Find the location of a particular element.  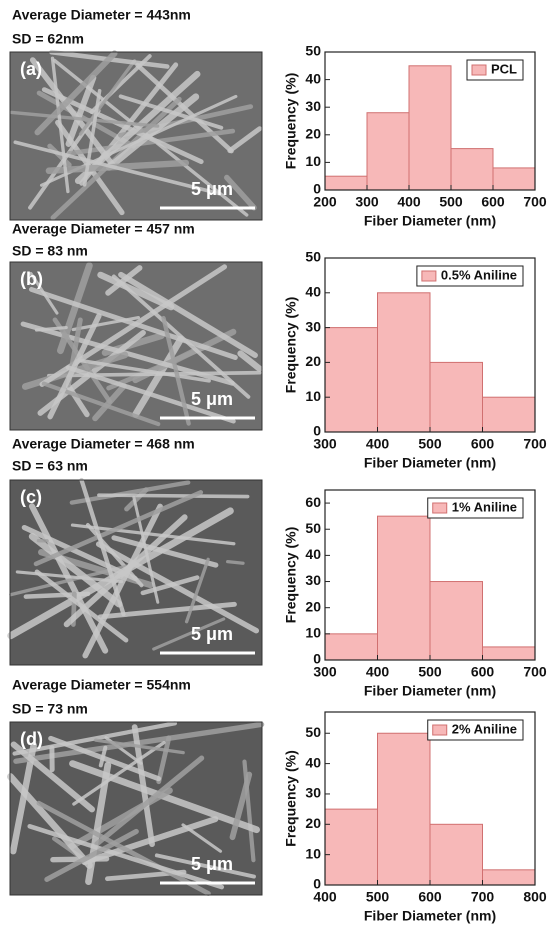

legend-box is located at coordinates (470, 276).